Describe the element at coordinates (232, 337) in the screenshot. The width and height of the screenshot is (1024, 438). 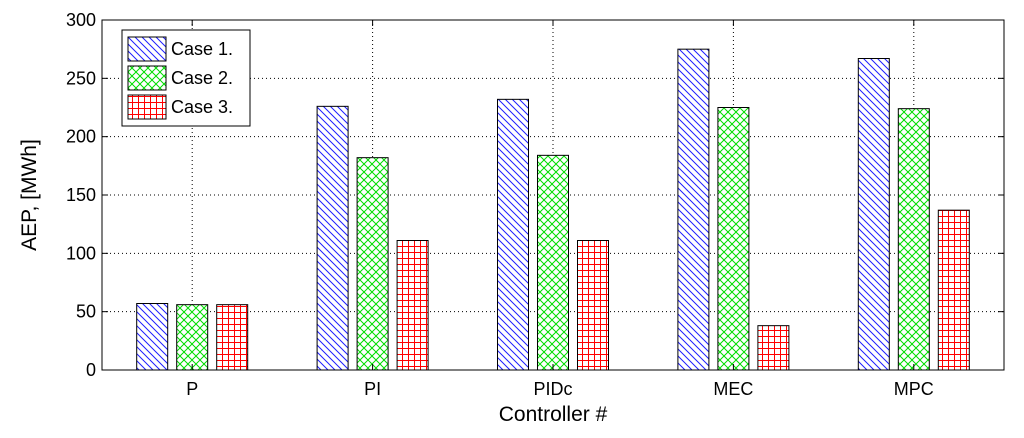
I see `bar-case-3-p` at that location.